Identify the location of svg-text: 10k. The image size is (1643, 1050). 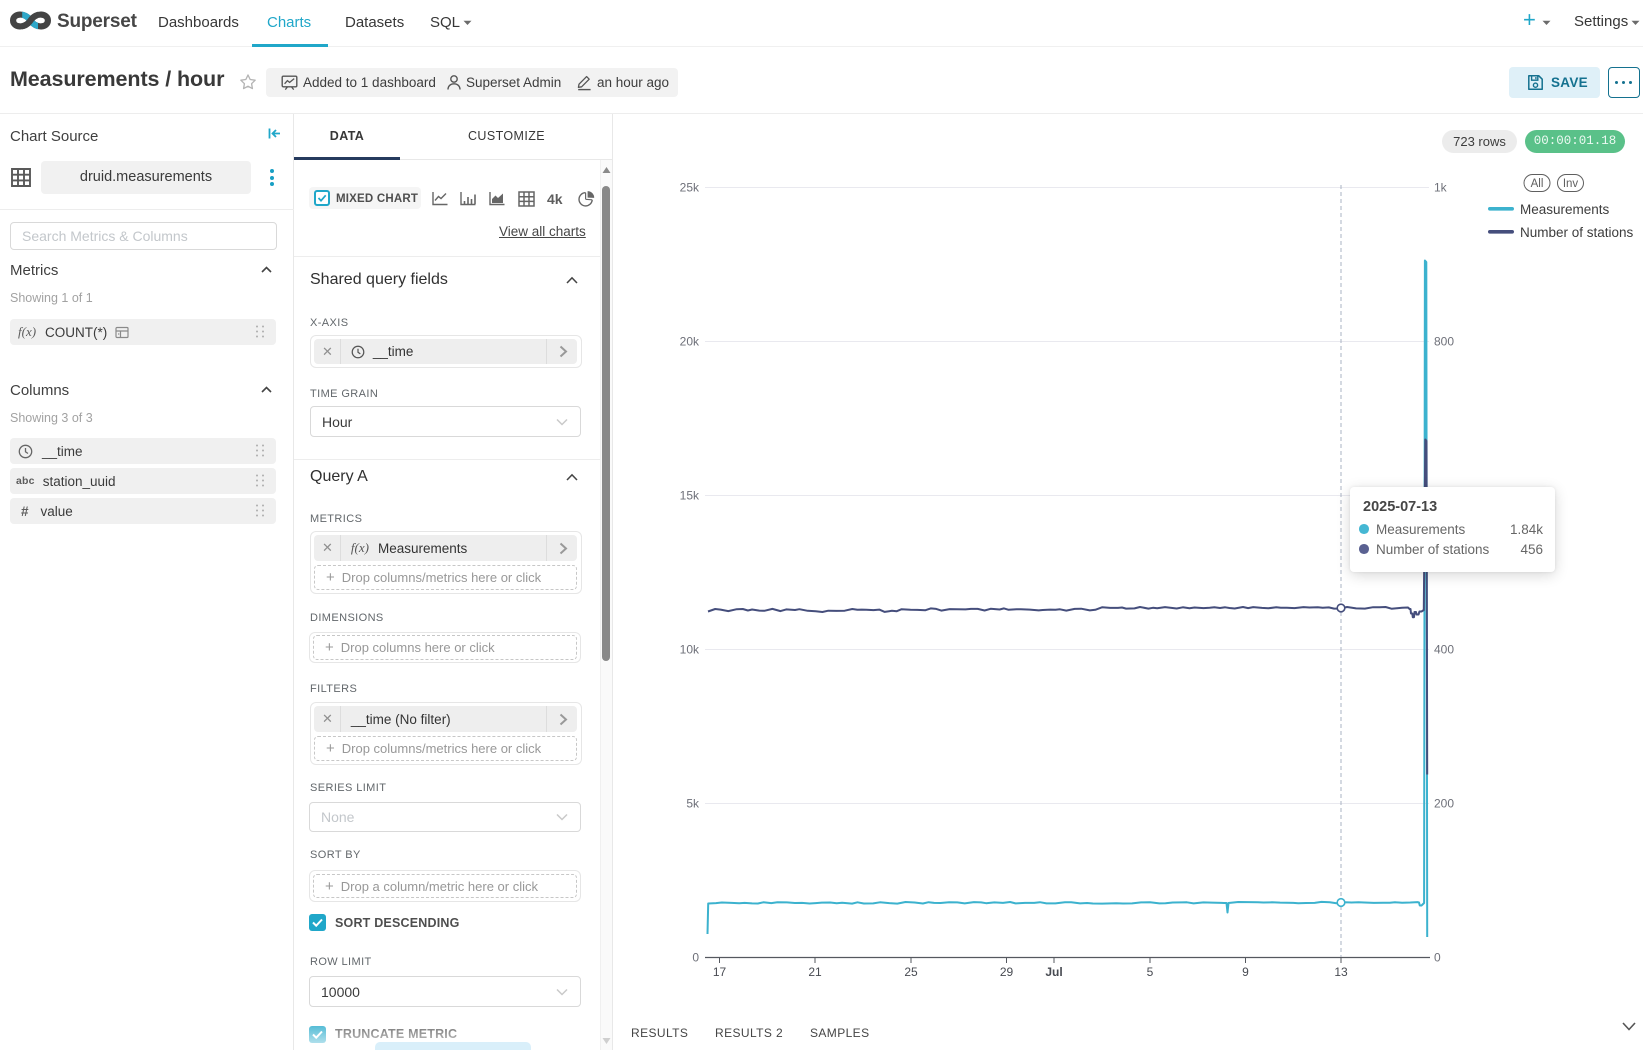
(690, 650).